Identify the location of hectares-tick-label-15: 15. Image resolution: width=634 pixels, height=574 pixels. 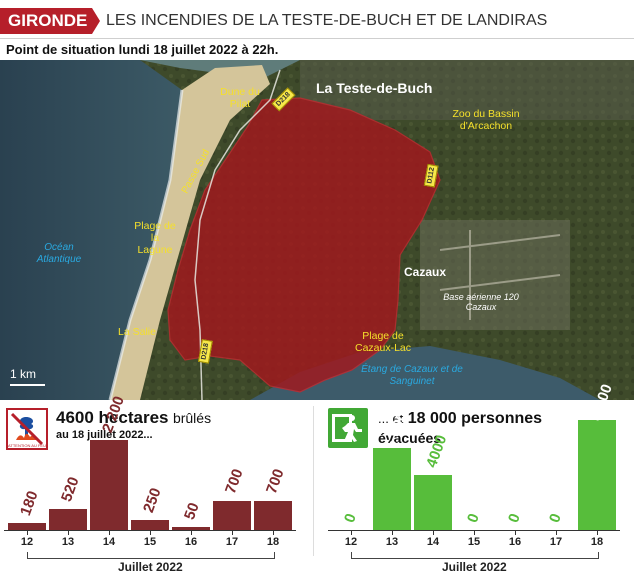
(150, 542).